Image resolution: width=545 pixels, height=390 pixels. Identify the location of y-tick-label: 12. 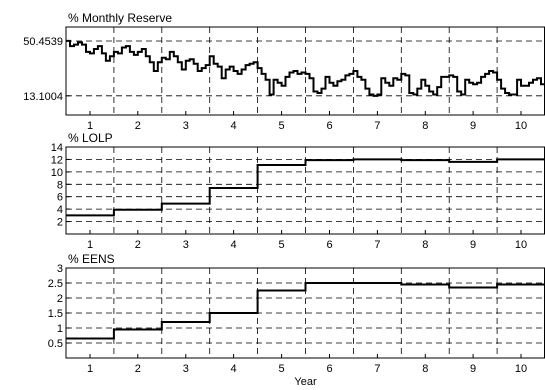
(57, 160).